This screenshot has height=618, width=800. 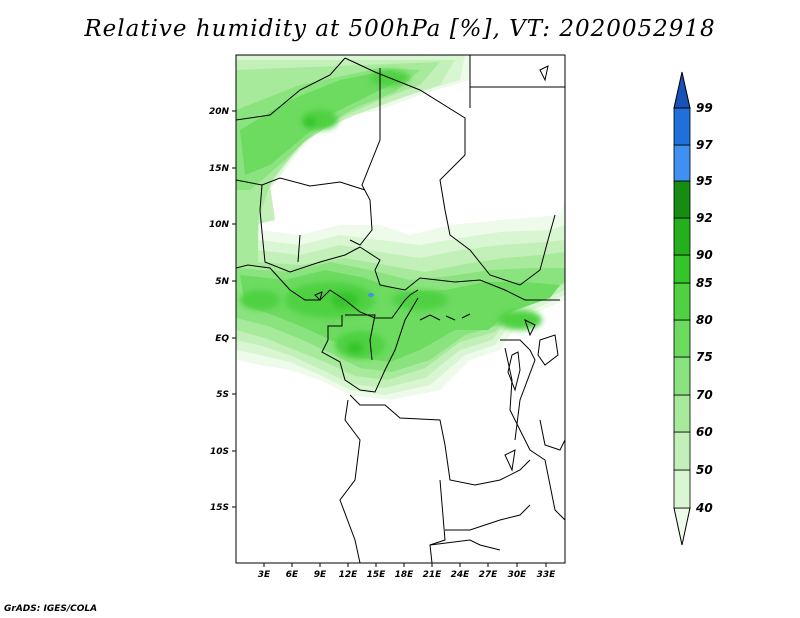 What do you see at coordinates (219, 508) in the screenshot?
I see `svg-text: 15S` at bounding box center [219, 508].